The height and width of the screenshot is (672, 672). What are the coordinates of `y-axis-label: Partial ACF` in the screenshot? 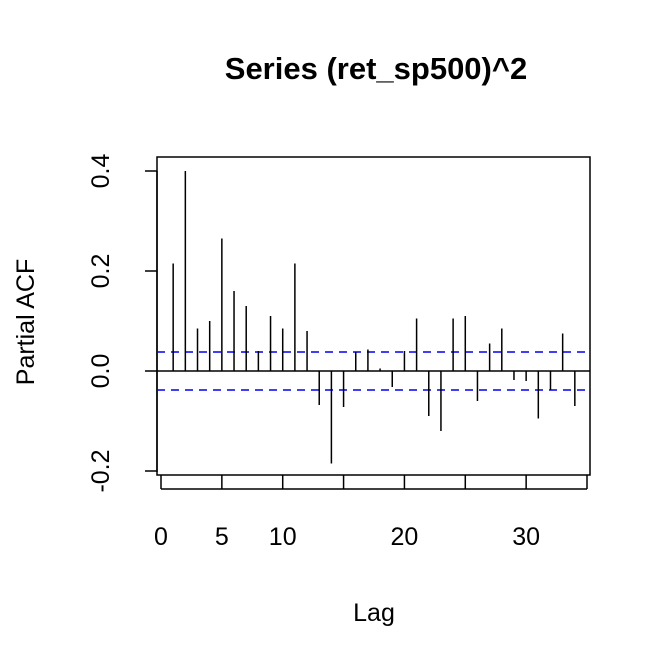 It's located at (26, 322).